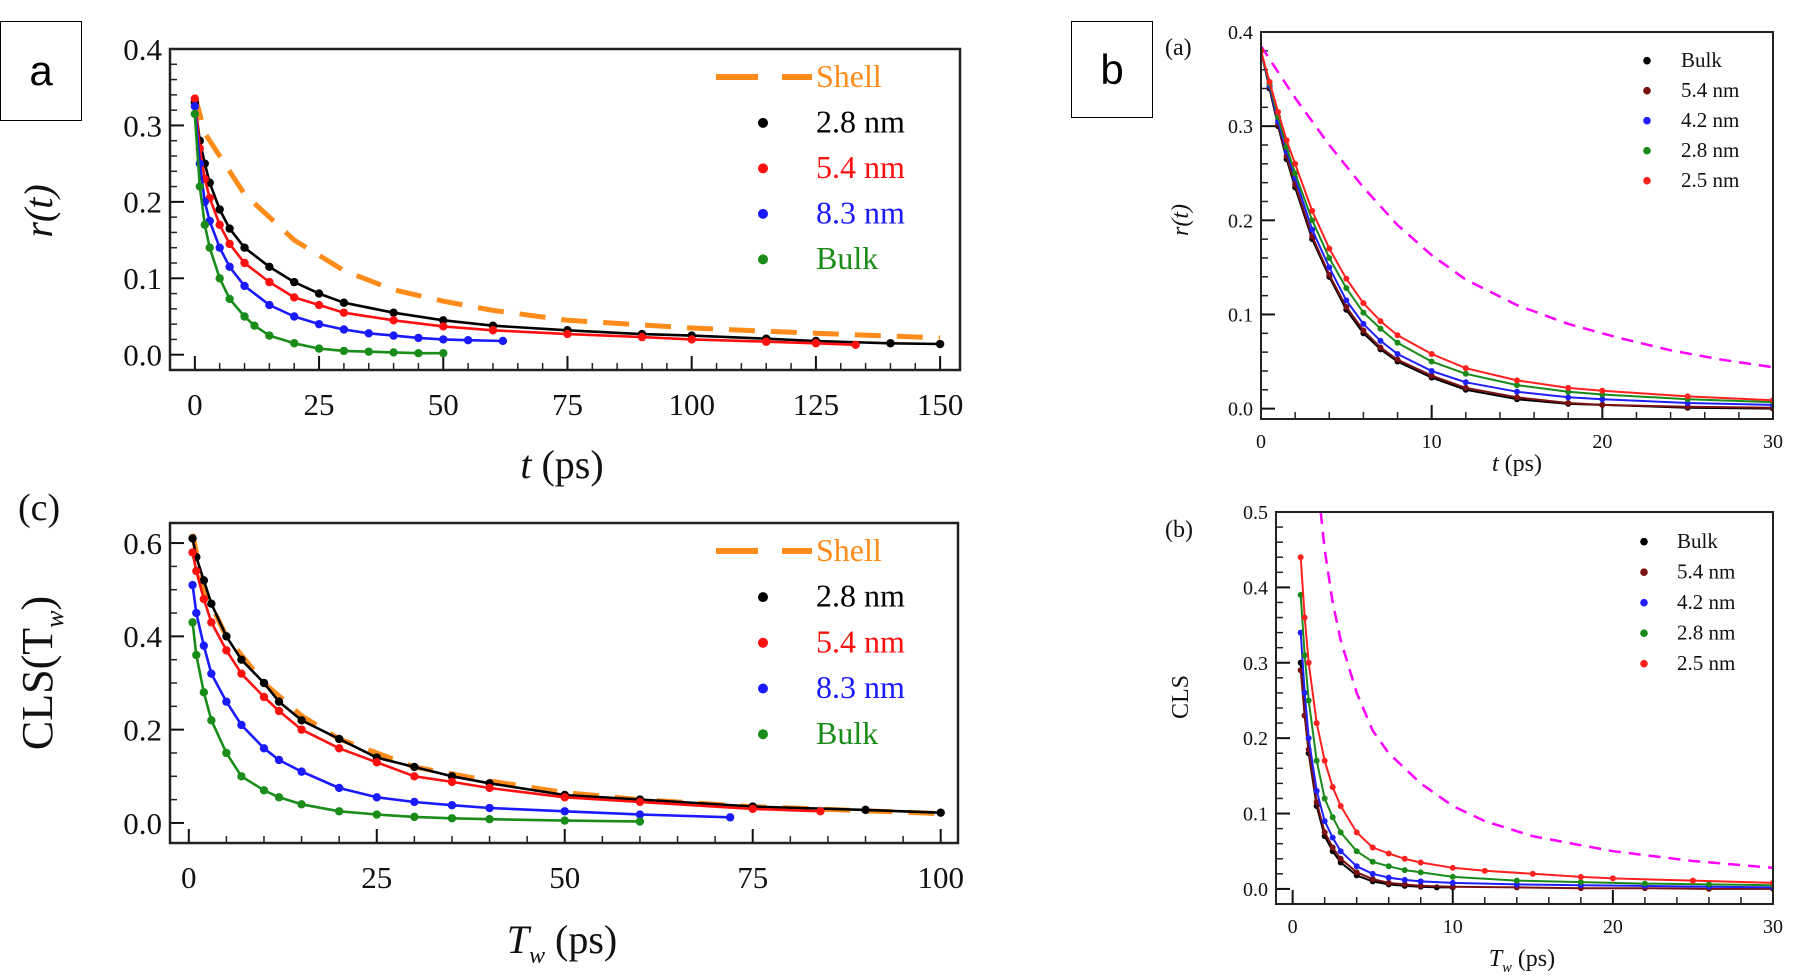 The width and height of the screenshot is (1815, 977). I want to click on legend-item: Bulk, so click(1682, 60).